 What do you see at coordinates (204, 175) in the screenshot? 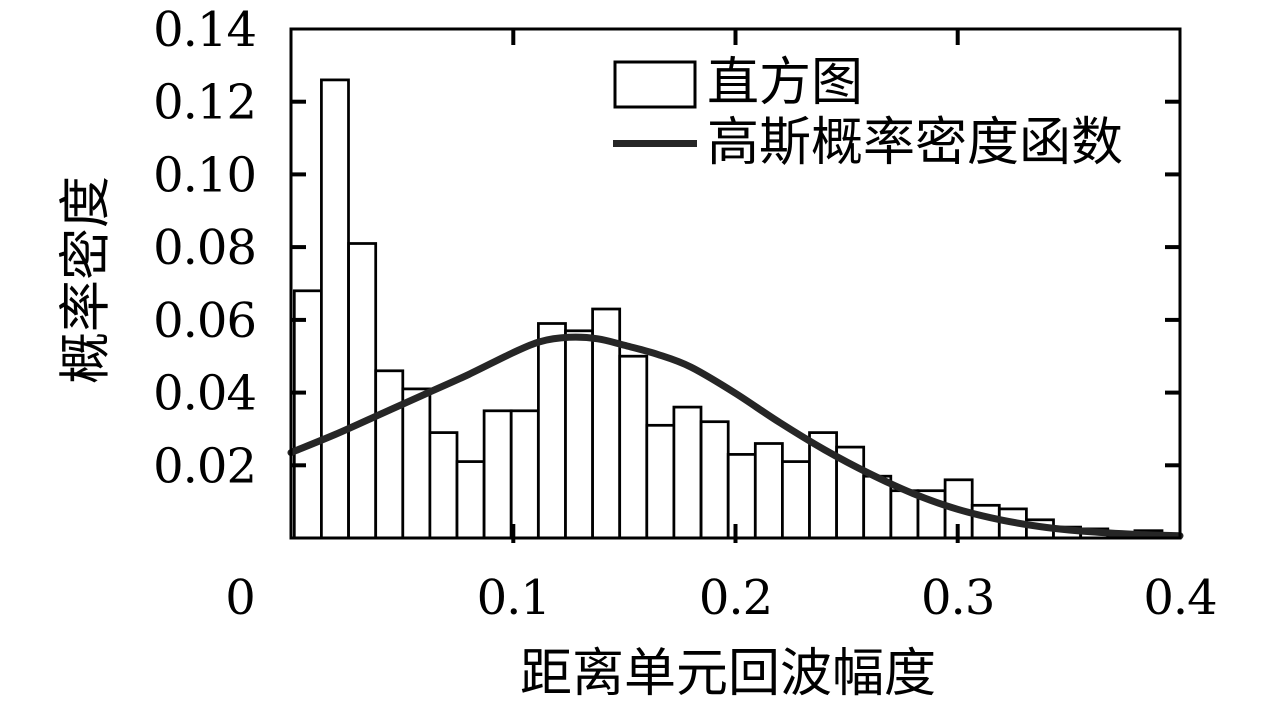
I see `y-tick-label: 0.10` at bounding box center [204, 175].